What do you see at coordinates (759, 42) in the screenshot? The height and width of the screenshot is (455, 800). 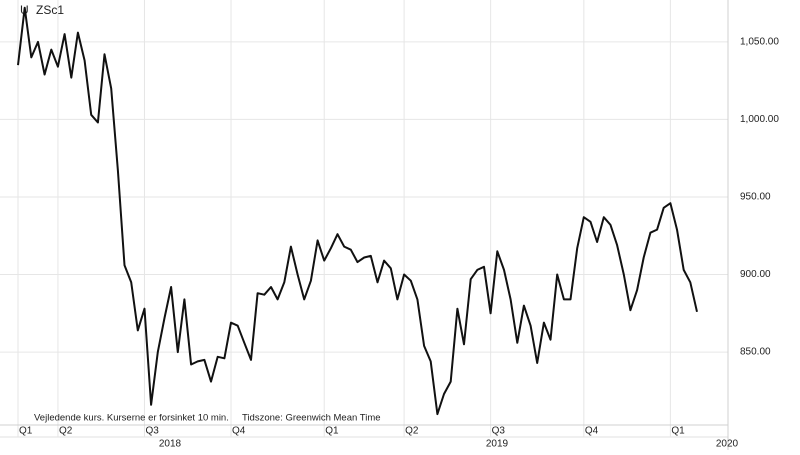 I see `y-tick-label: 1,050.00` at bounding box center [759, 42].